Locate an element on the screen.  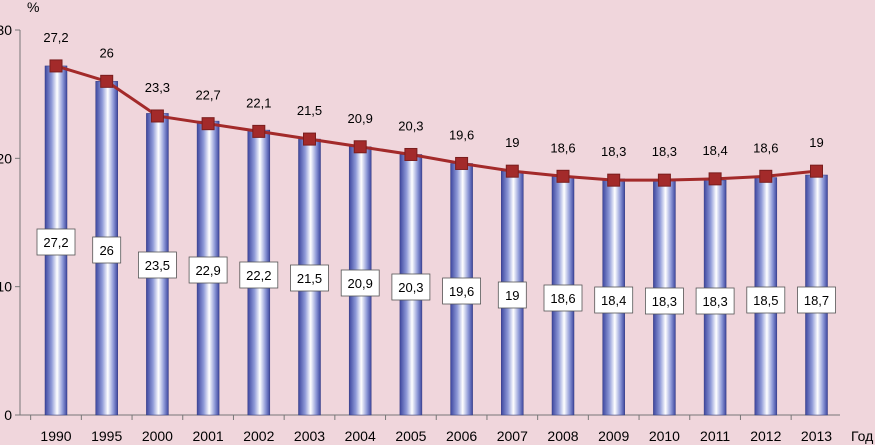
x-tick-label: 2008 is located at coordinates (562, 436).